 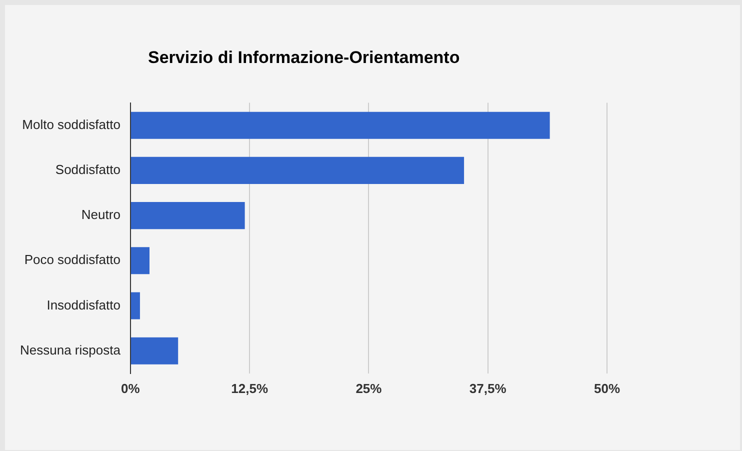 What do you see at coordinates (83, 304) in the screenshot?
I see `y-tick-label: Insoddisfatto` at bounding box center [83, 304].